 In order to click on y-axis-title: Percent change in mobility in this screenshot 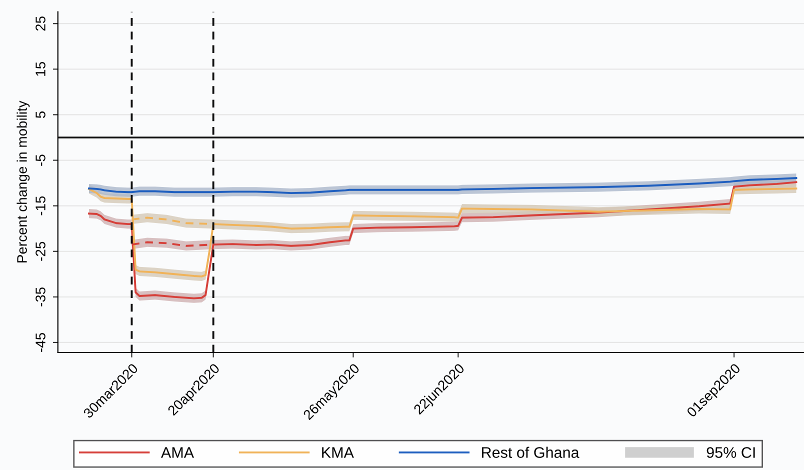, I will do `click(23, 181)`.